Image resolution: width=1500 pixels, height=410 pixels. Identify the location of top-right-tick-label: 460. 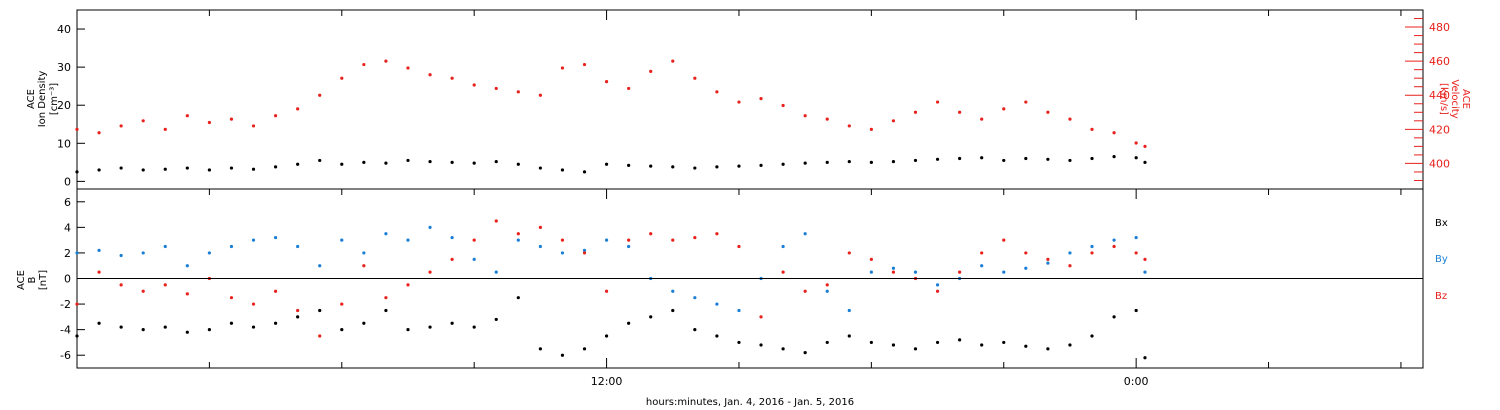
(1439, 61).